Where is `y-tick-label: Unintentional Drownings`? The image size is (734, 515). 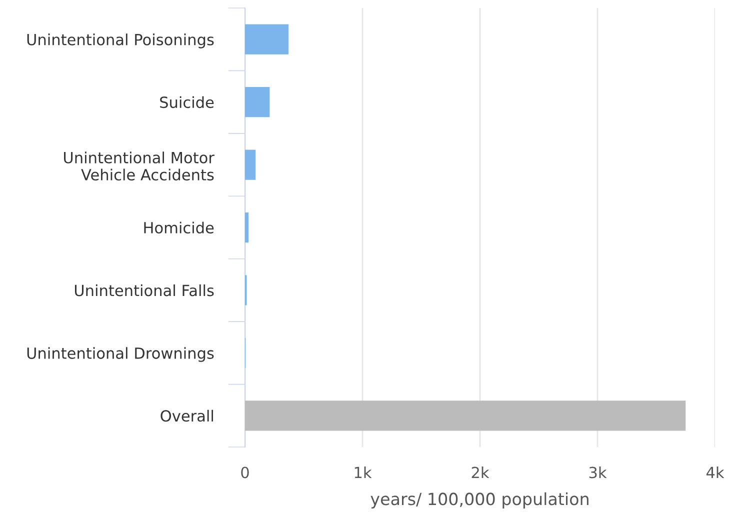 y-tick-label: Unintentional Drownings is located at coordinates (120, 354).